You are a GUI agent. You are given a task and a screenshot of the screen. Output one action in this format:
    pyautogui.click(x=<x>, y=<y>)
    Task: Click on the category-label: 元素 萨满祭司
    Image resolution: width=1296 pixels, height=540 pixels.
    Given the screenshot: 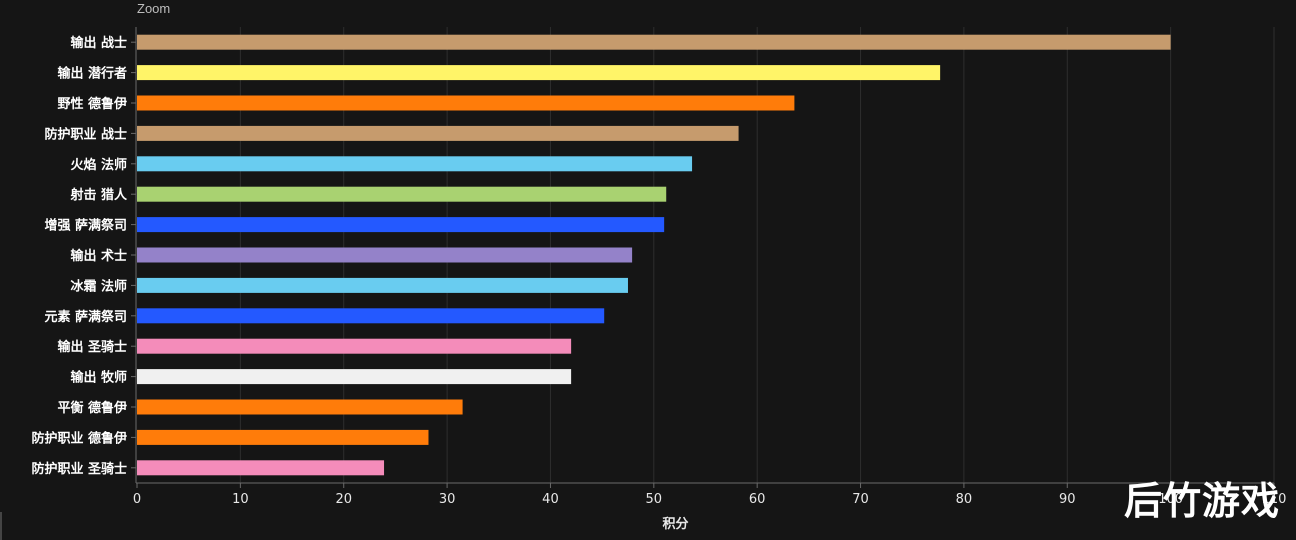 What is the action you would take?
    pyautogui.click(x=85, y=317)
    